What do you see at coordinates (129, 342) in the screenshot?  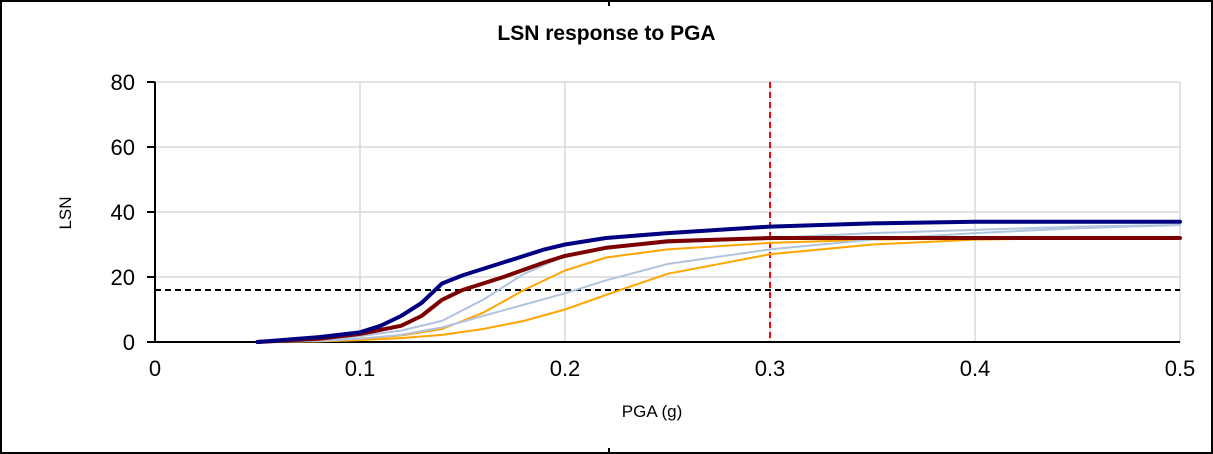 I see `y-tick-label: 0` at bounding box center [129, 342].